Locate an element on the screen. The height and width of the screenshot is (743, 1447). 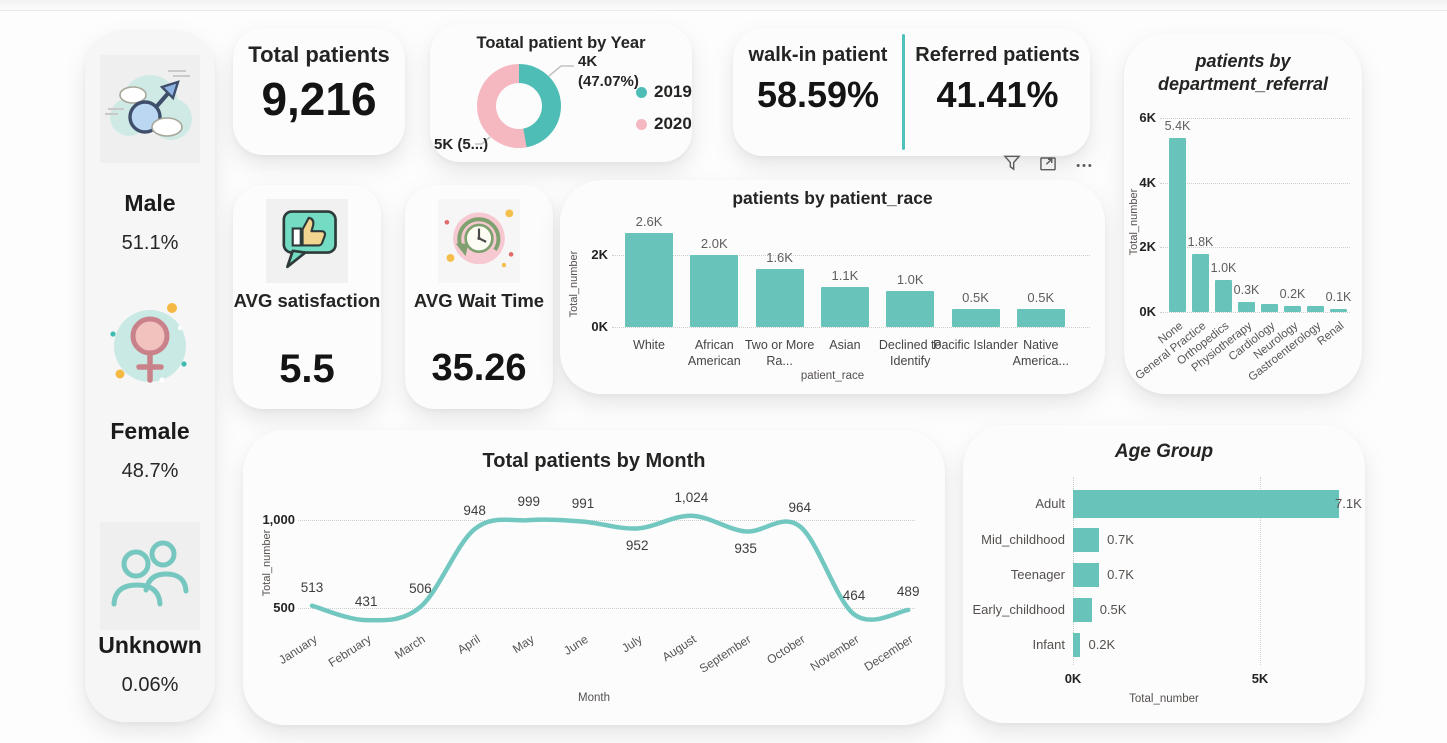
bar-value-label: 1.6K is located at coordinates (779, 258).